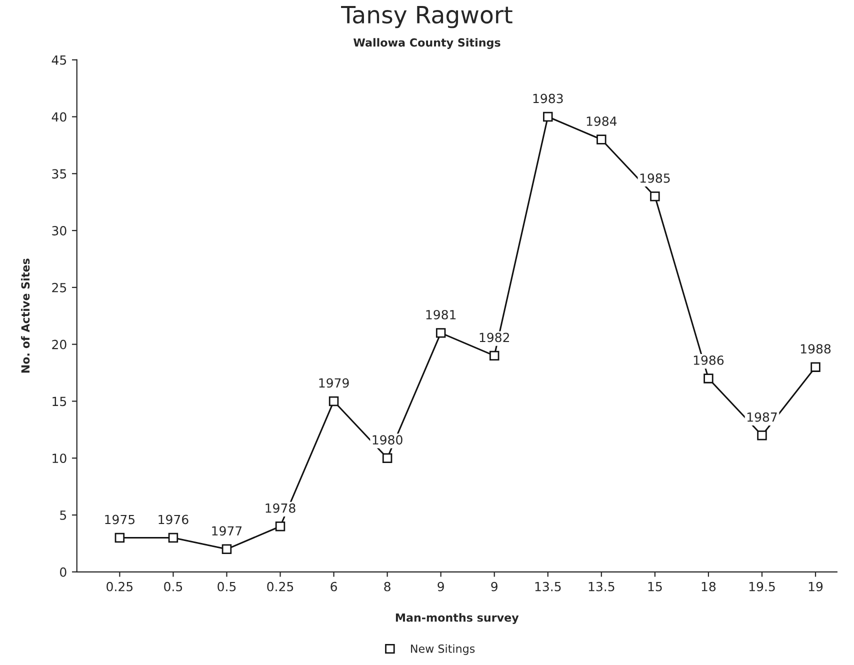 This screenshot has width=854, height=665. What do you see at coordinates (119, 519) in the screenshot?
I see `annotation: 1975` at bounding box center [119, 519].